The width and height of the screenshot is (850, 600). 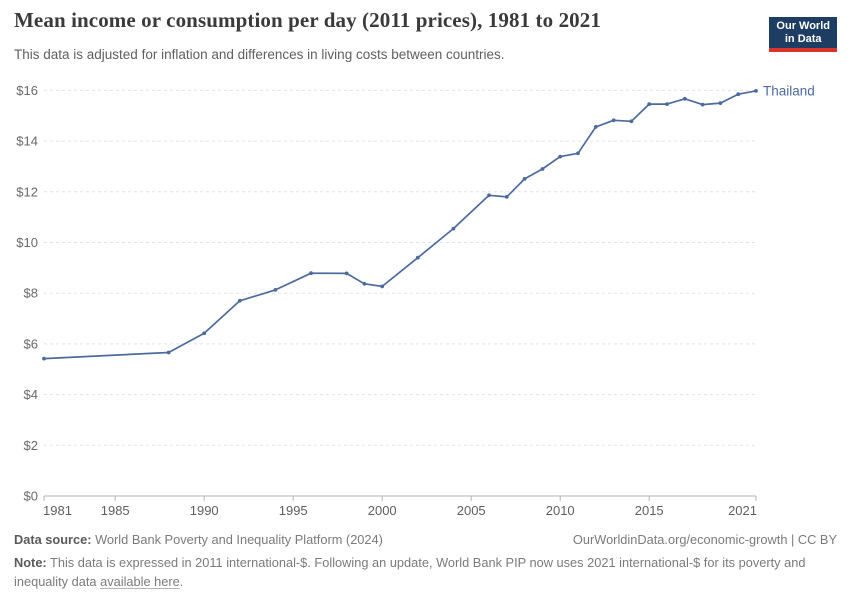 I want to click on owid-logo-line2: in Data, so click(x=803, y=39).